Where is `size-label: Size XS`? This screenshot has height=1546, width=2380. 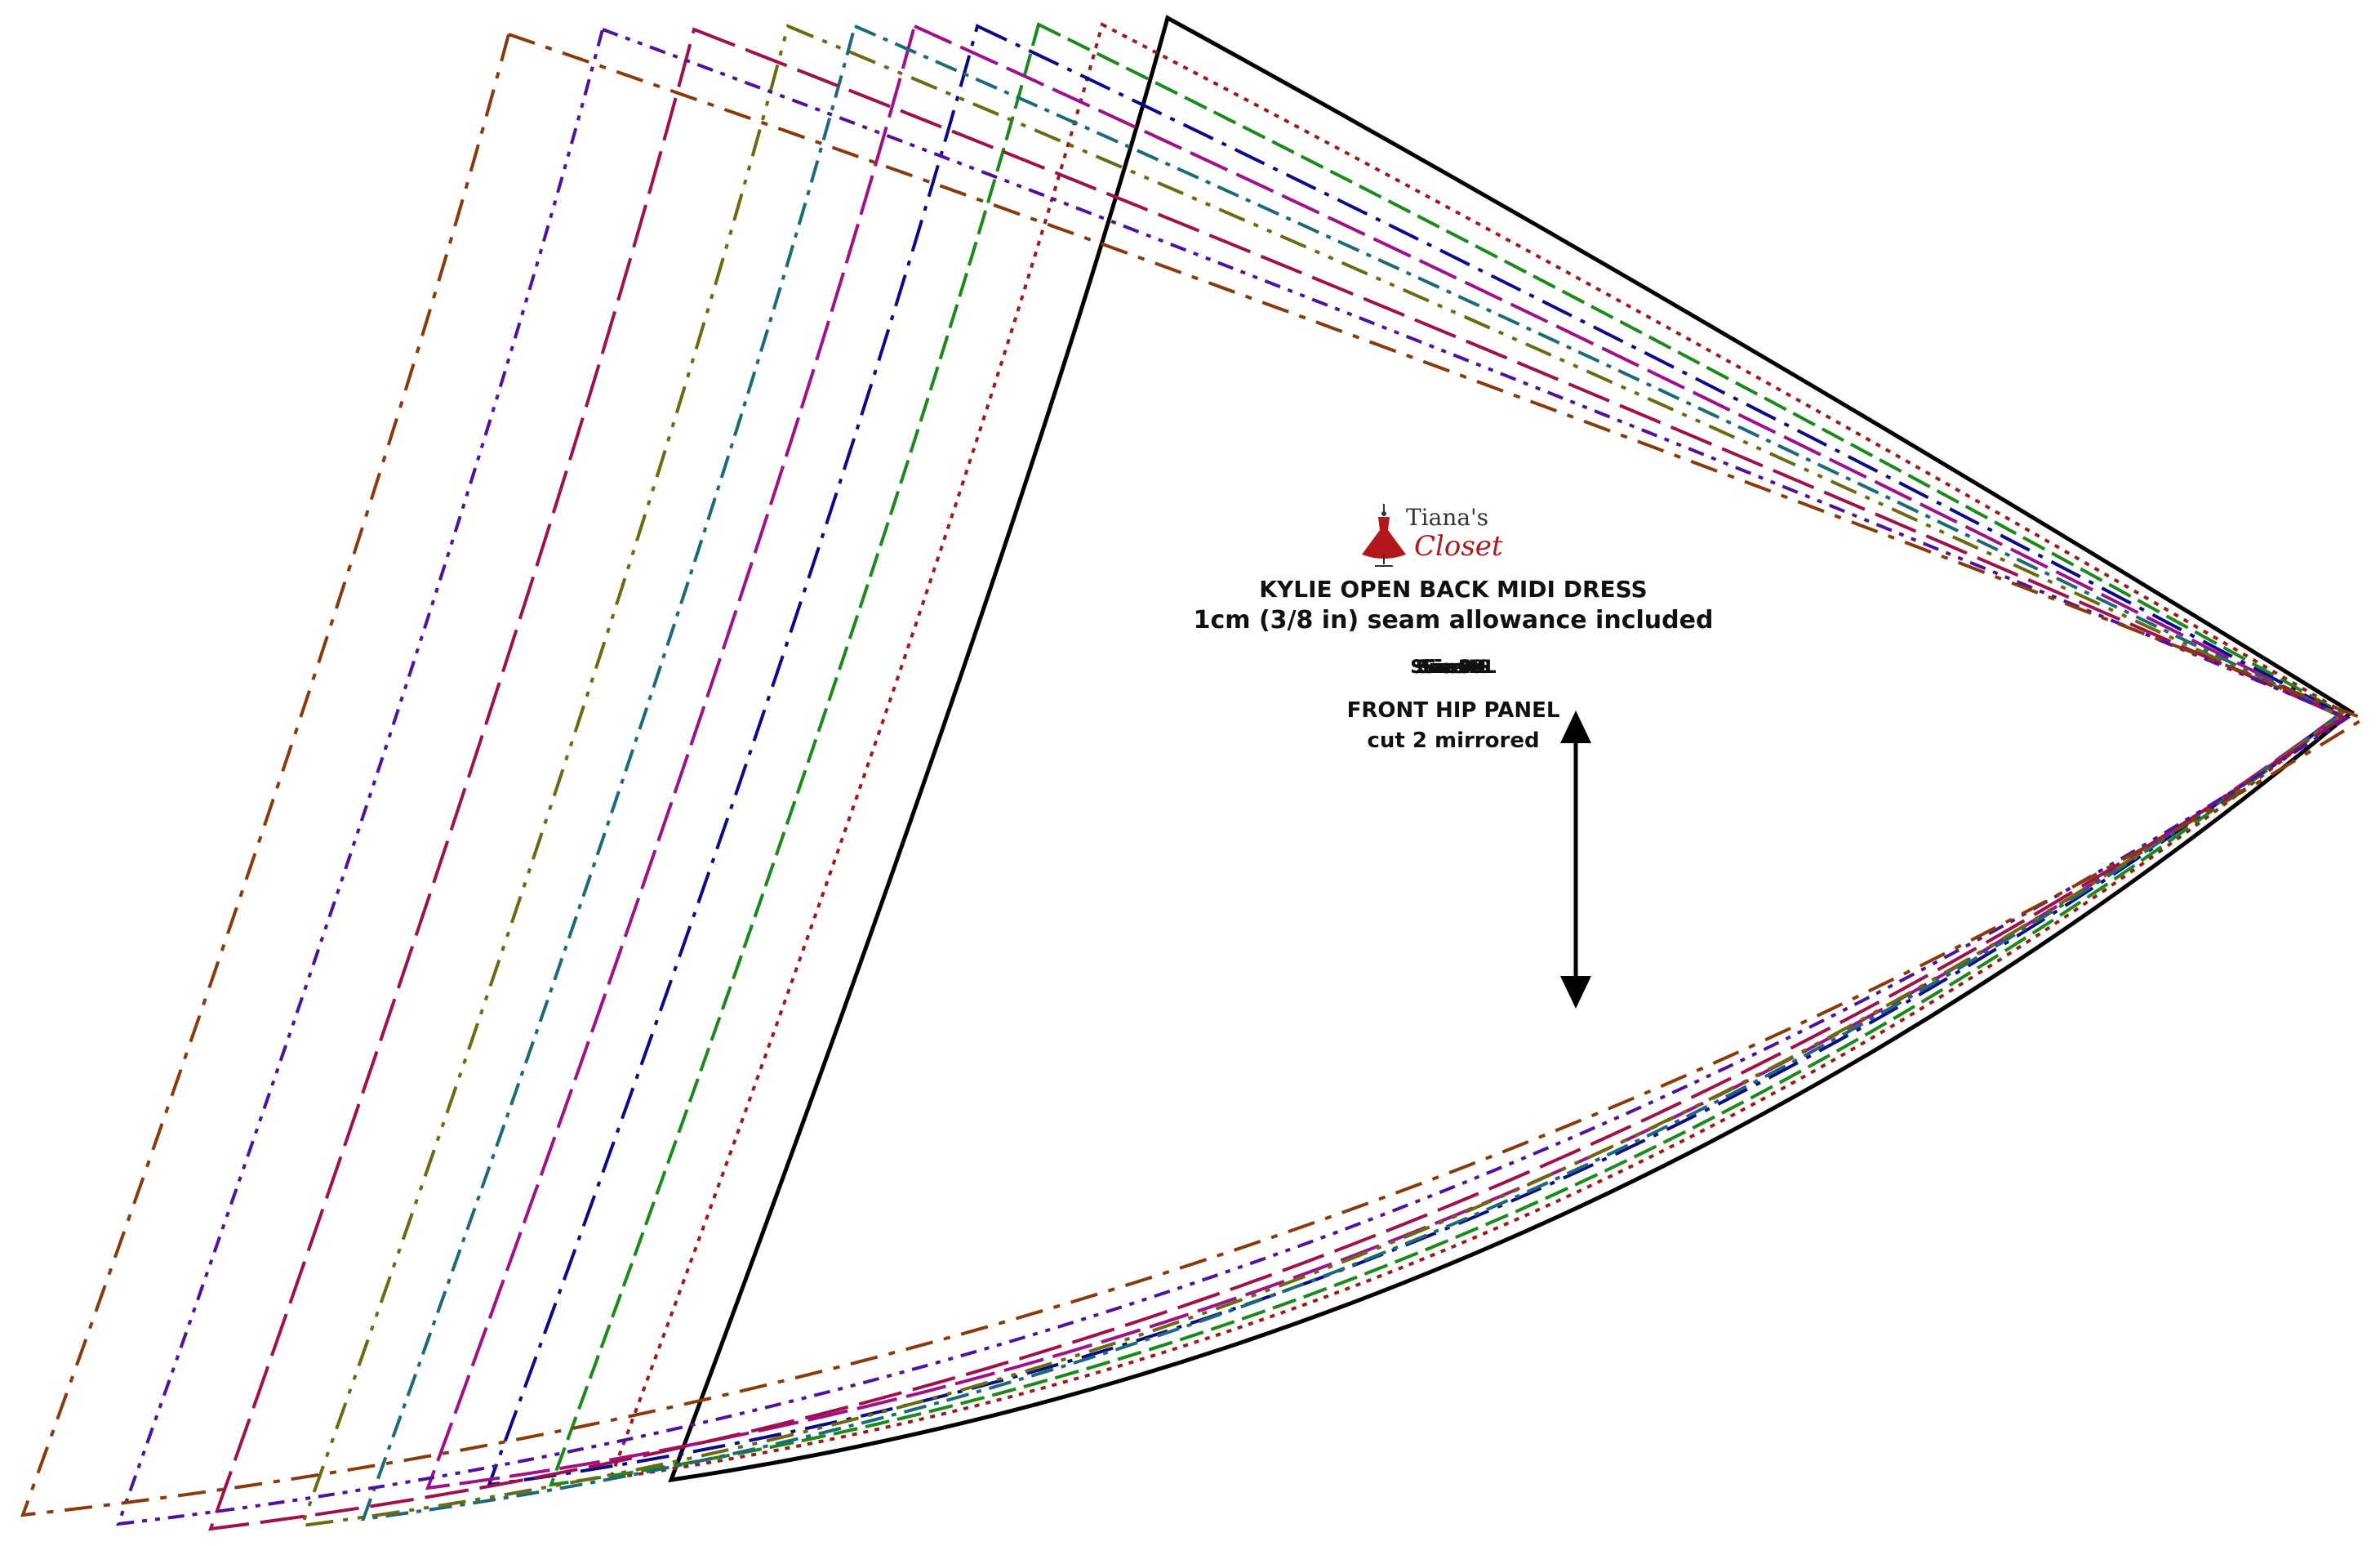 size-label: Size XS is located at coordinates (1453, 667).